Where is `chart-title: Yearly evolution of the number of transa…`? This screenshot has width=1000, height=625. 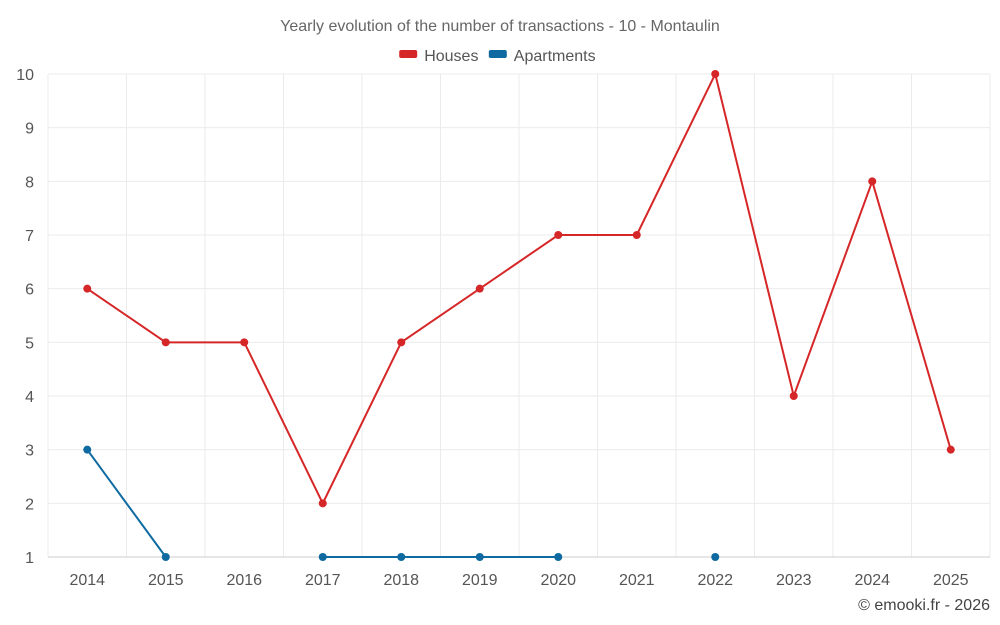 chart-title: Yearly evolution of the number of transa… is located at coordinates (500, 26).